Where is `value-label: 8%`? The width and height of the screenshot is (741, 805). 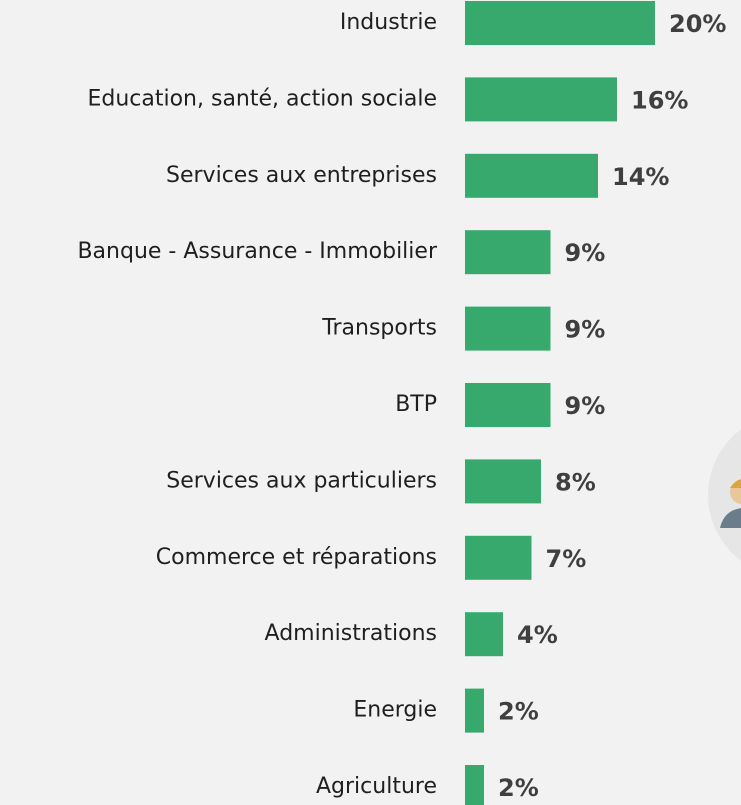 value-label: 8% is located at coordinates (575, 482).